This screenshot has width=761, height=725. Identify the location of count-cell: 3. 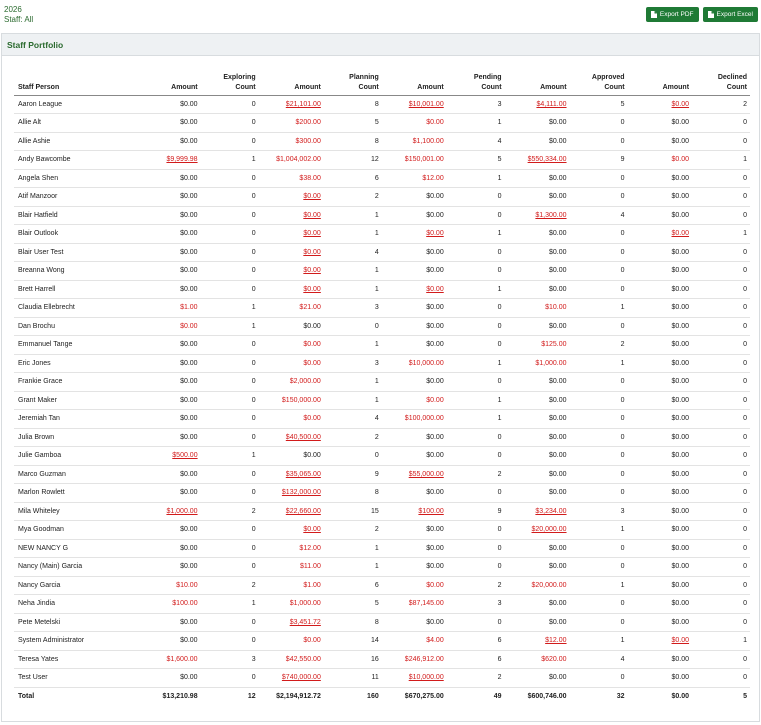
(475, 604).